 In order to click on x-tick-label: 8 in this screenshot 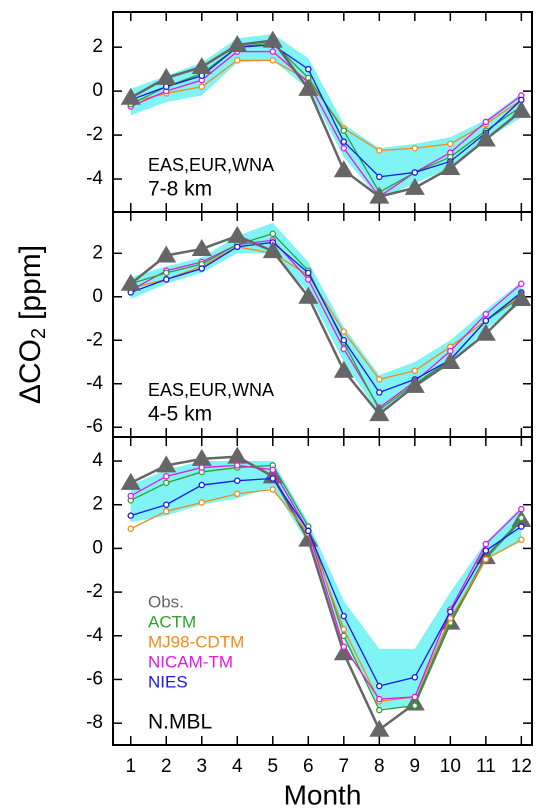, I will do `click(379, 766)`.